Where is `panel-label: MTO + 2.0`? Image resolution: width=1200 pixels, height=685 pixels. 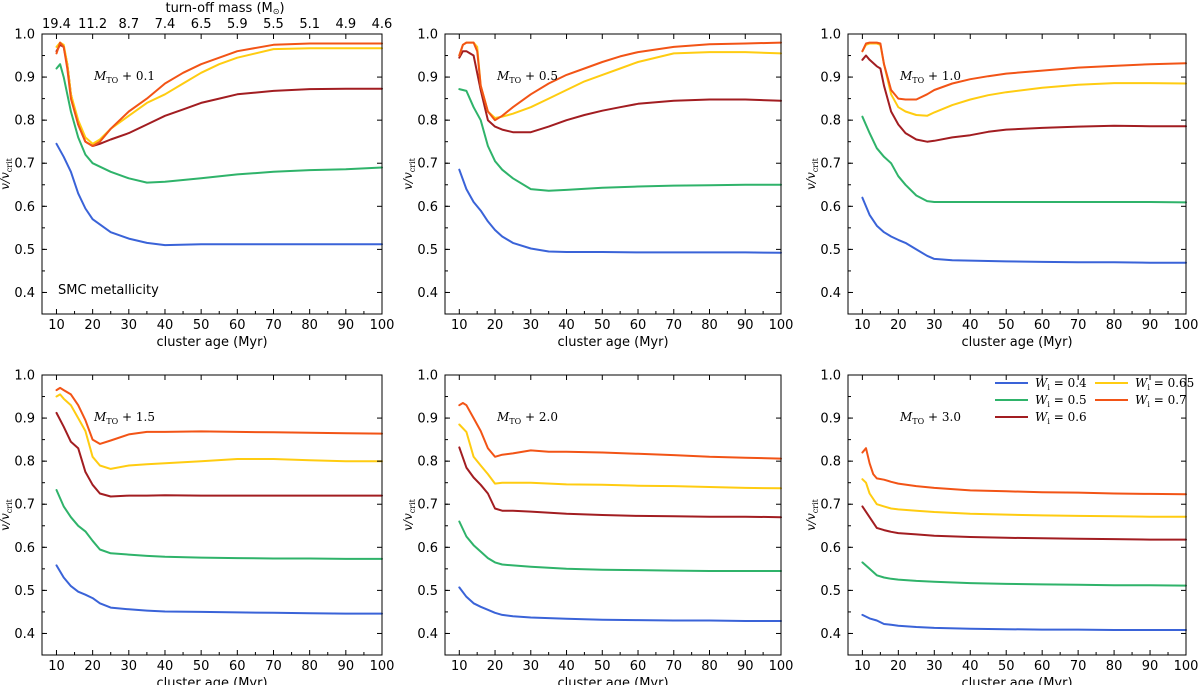
panel-label: MTO + 2.0 is located at coordinates (527, 418).